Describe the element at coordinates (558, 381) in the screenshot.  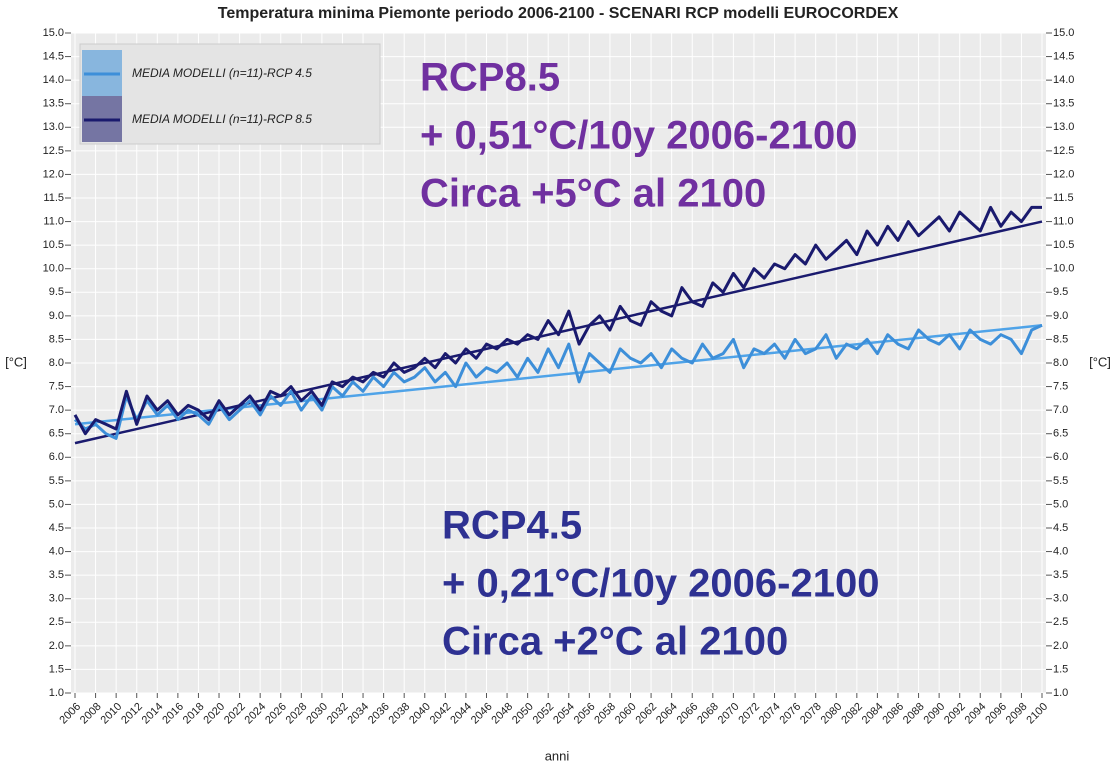
I see `series-line` at that location.